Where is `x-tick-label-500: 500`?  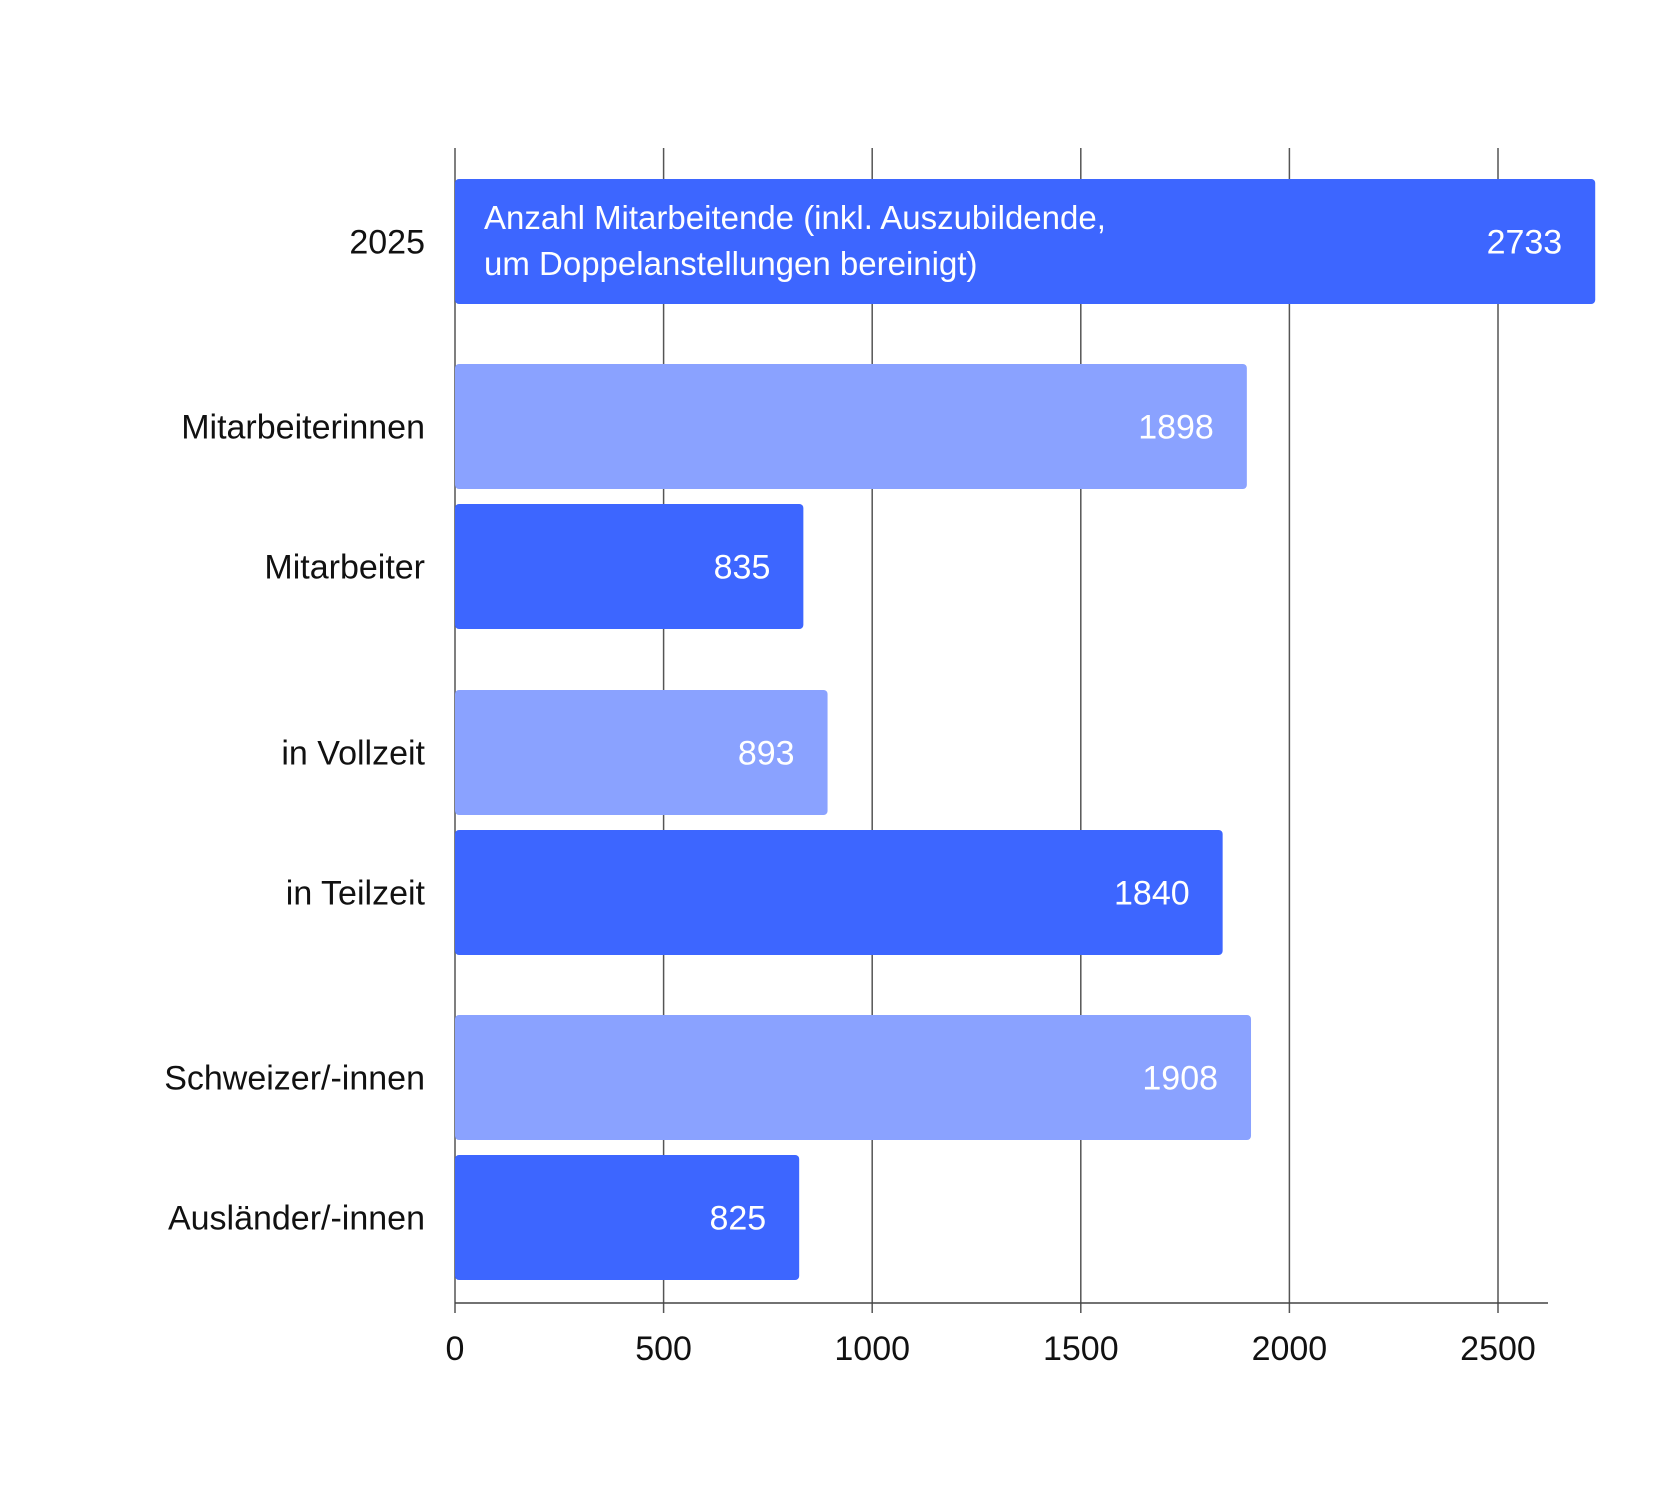
x-tick-label-500: 500 is located at coordinates (663, 1349).